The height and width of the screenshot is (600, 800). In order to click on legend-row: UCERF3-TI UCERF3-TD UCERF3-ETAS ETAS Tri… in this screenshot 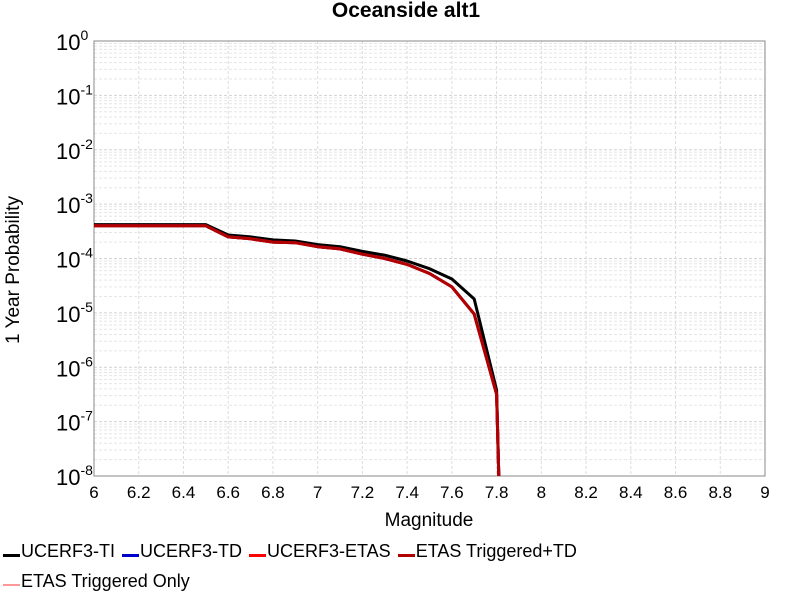, I will do `click(400, 551)`.